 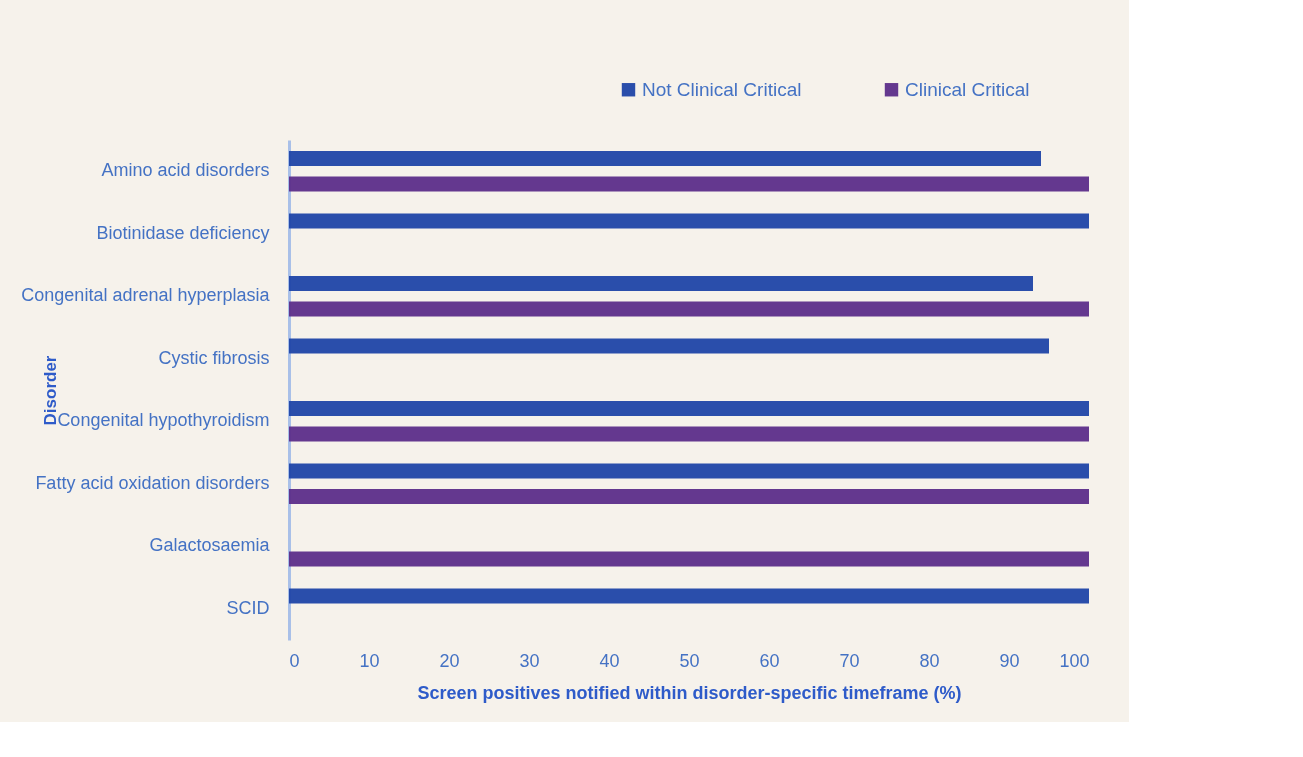 What do you see at coordinates (689, 660) in the screenshot?
I see `x-tick-label: 50` at bounding box center [689, 660].